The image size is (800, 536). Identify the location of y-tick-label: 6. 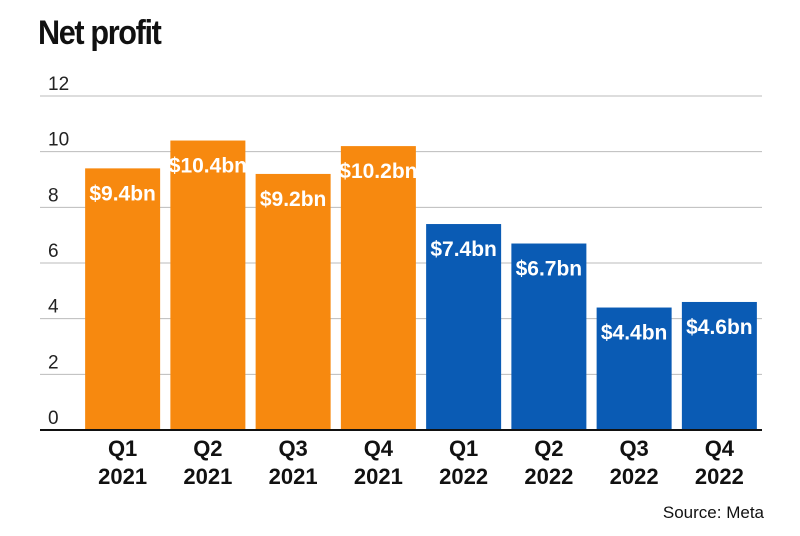
(53, 251).